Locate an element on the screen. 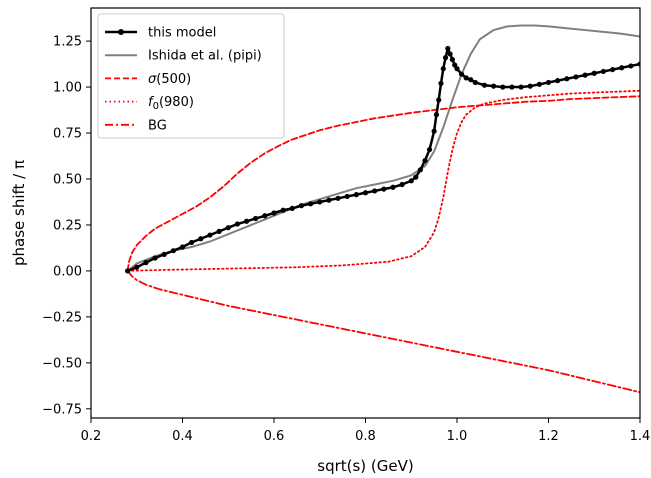  y-tick-label: 1.00 is located at coordinates (67, 88).